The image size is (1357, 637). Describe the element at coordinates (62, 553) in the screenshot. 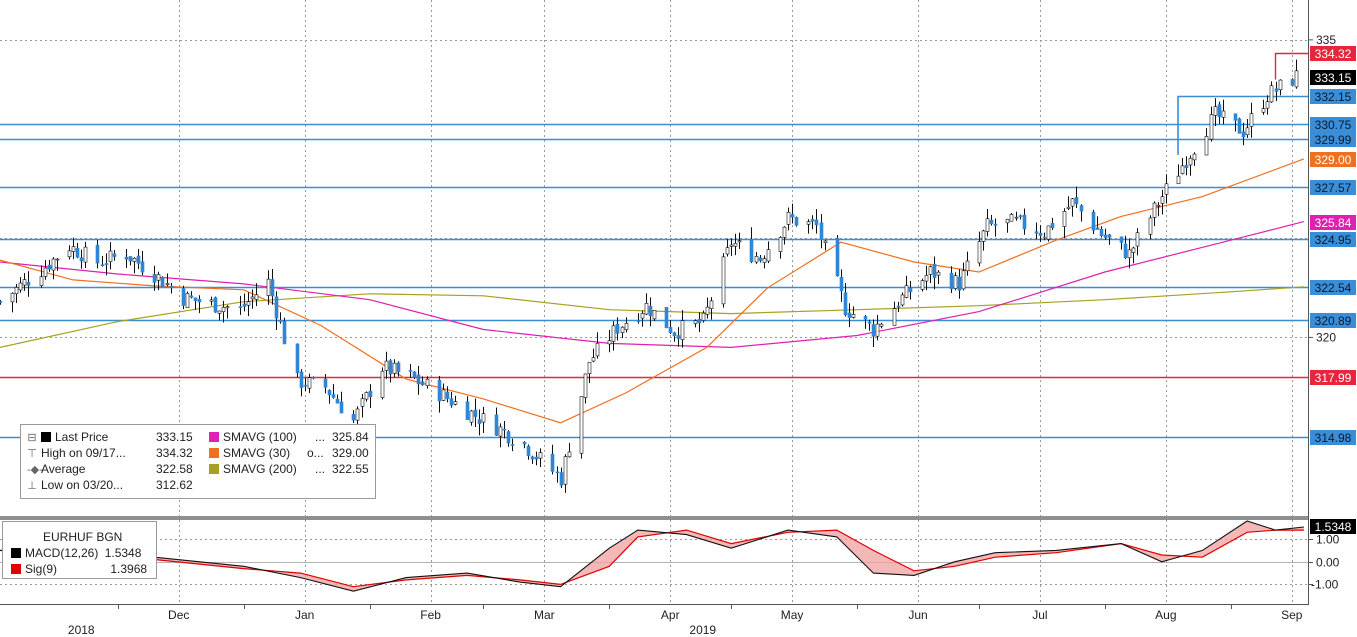

I see `legend-label: MACD(12,26)` at that location.